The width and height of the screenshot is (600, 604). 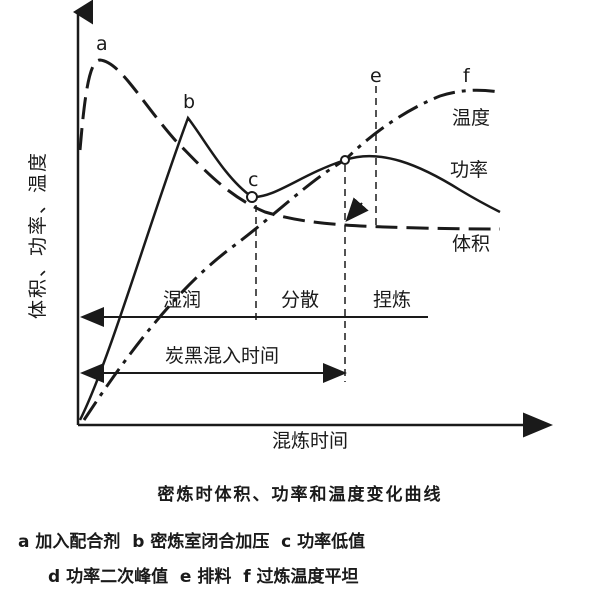 What do you see at coordinates (252, 197) in the screenshot?
I see `point-c-marker` at bounding box center [252, 197].